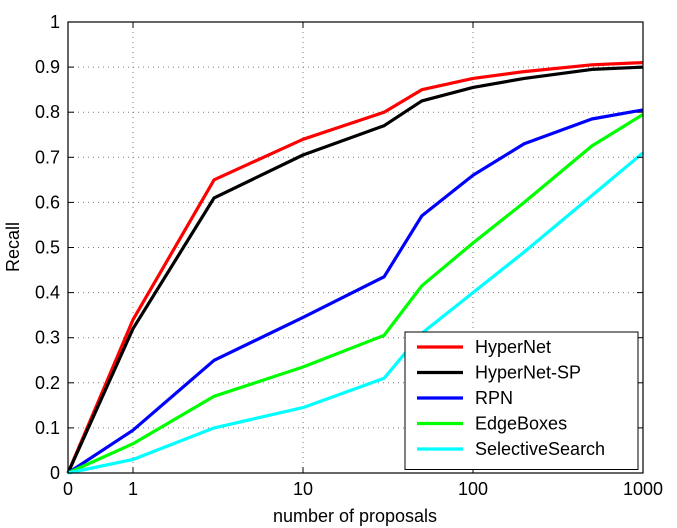 The width and height of the screenshot is (677, 528). Describe the element at coordinates (513, 347) in the screenshot. I see `legend-label: HyperNet` at that location.